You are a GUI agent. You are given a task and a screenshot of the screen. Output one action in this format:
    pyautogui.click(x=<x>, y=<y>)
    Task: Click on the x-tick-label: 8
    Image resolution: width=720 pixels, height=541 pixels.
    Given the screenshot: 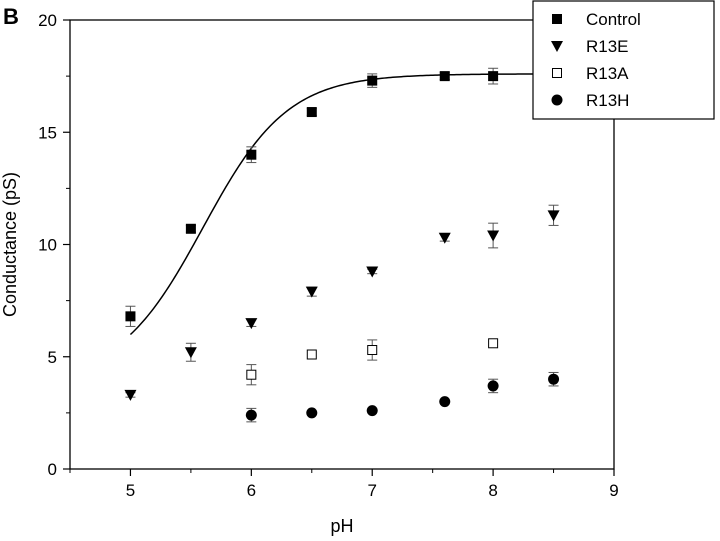 What is the action you would take?
    pyautogui.click(x=492, y=490)
    